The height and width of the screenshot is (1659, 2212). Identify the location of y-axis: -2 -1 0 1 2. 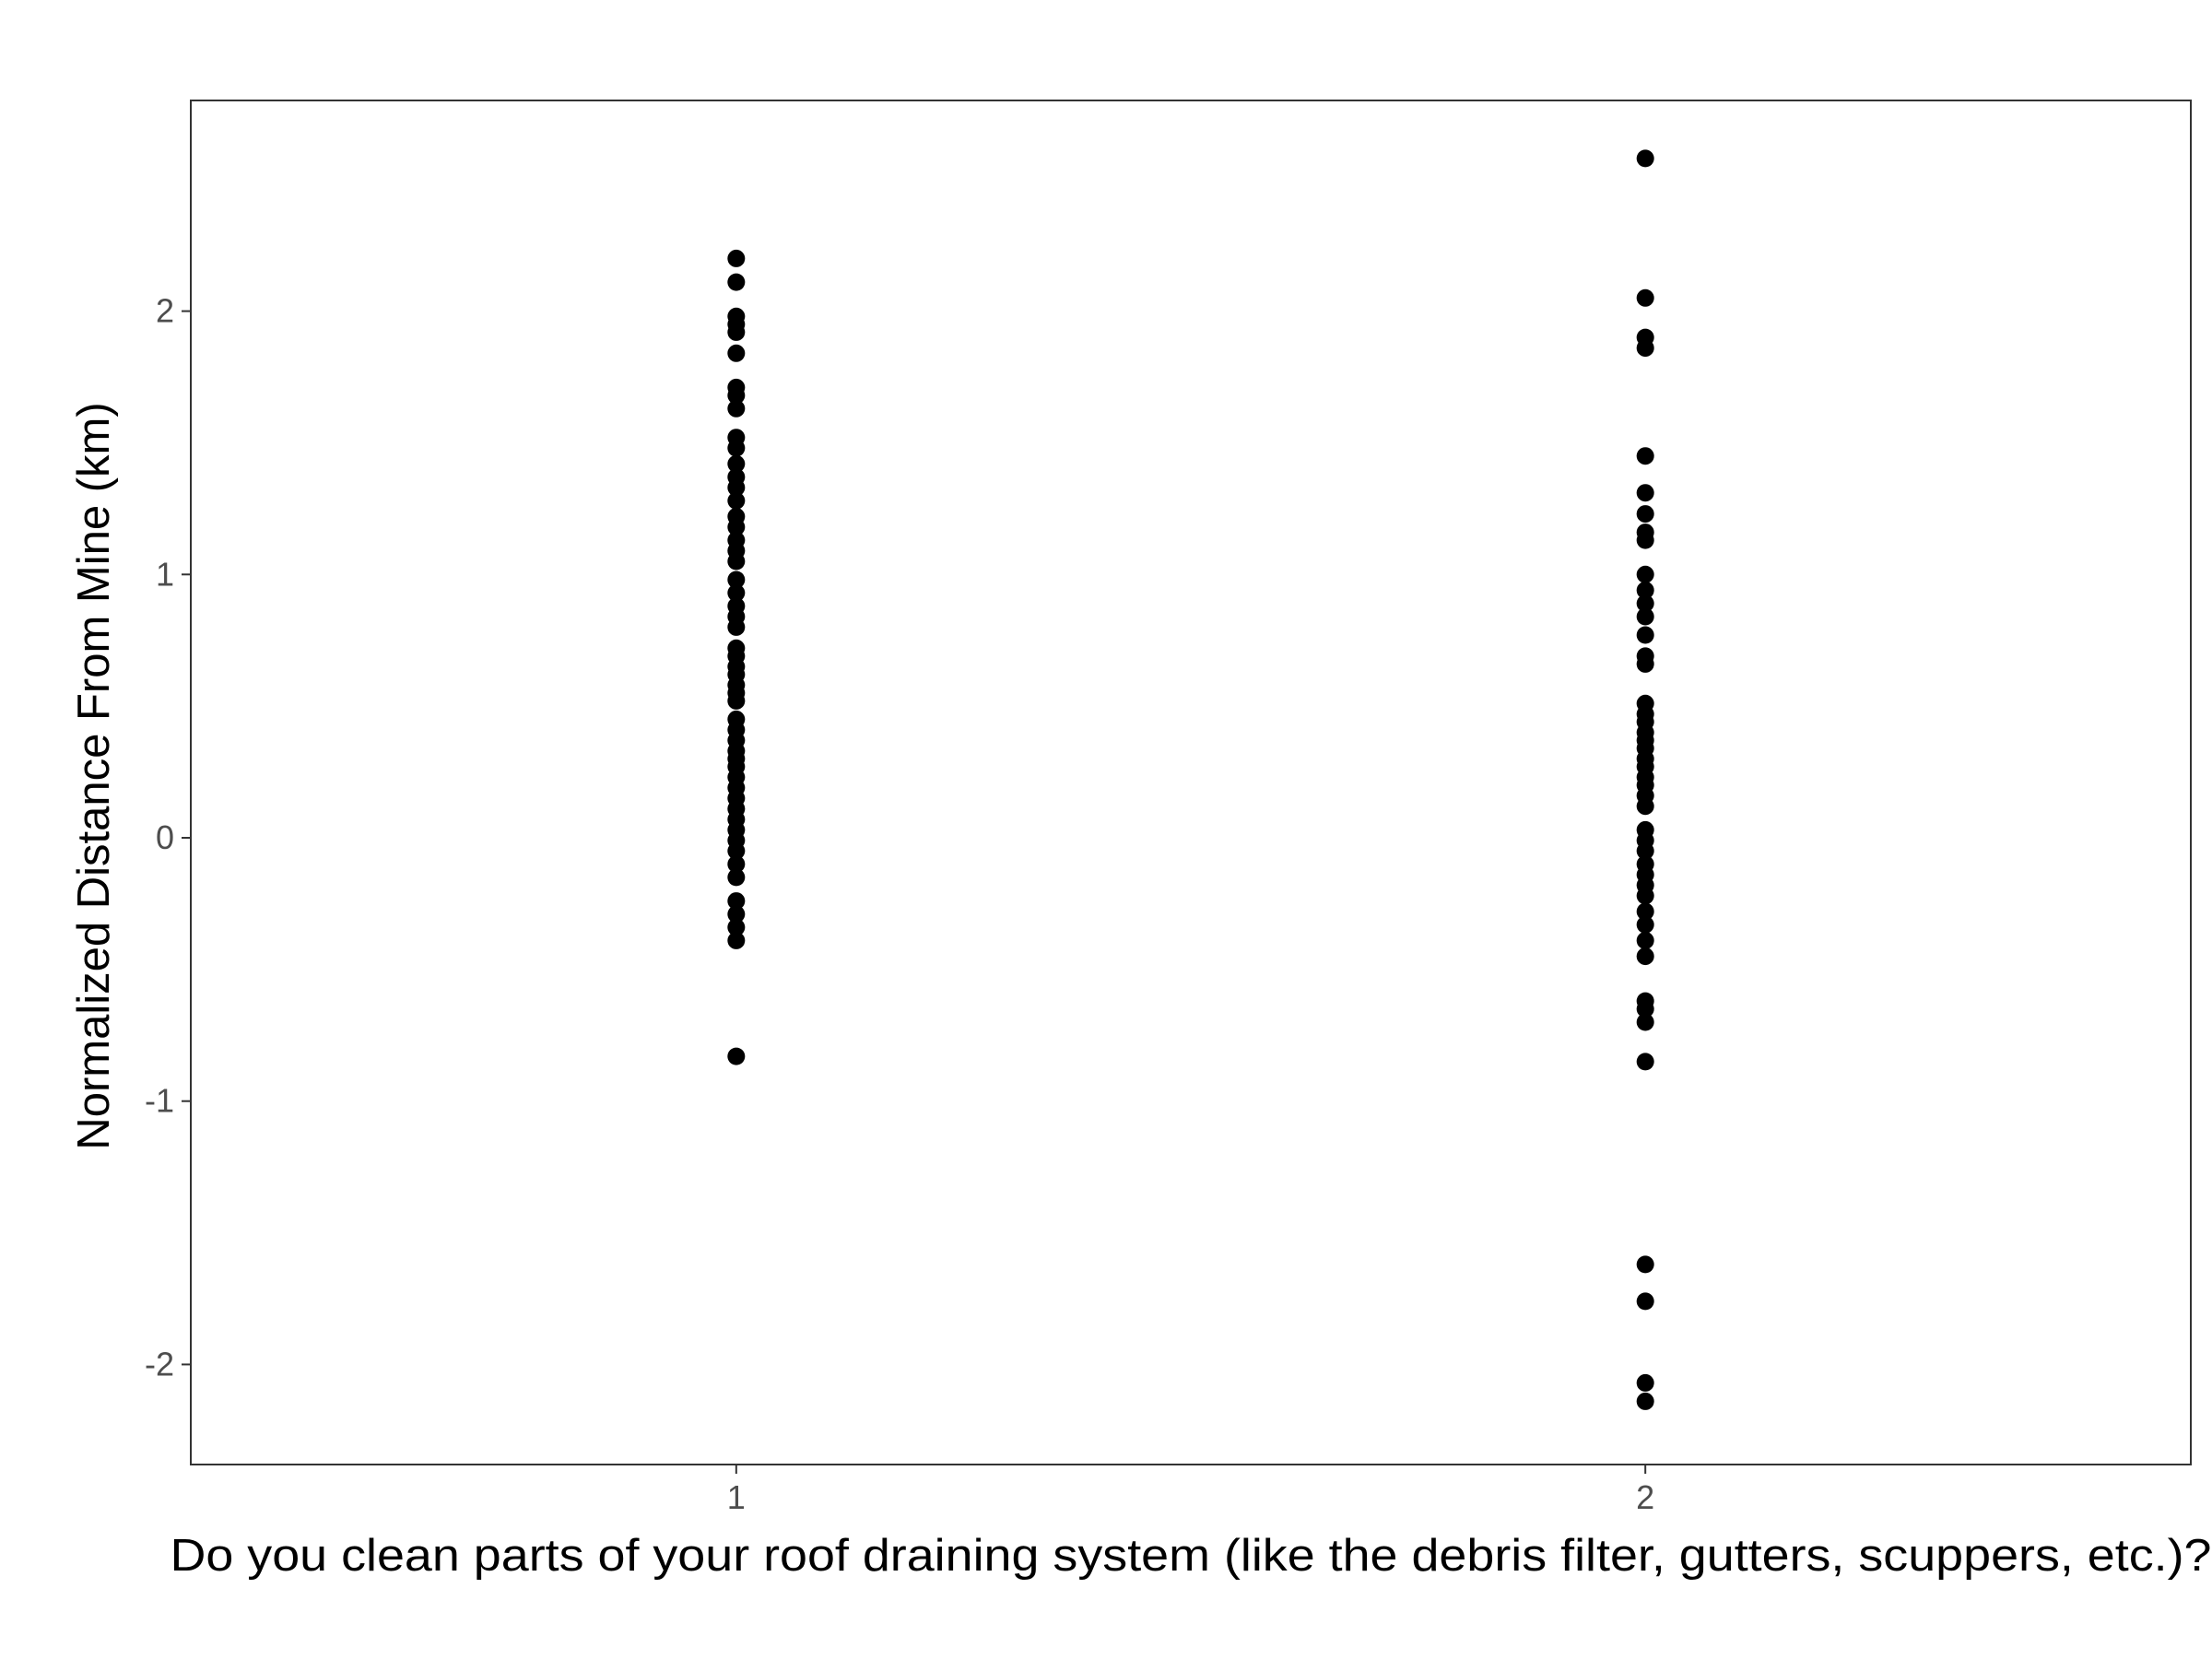
(168, 837).